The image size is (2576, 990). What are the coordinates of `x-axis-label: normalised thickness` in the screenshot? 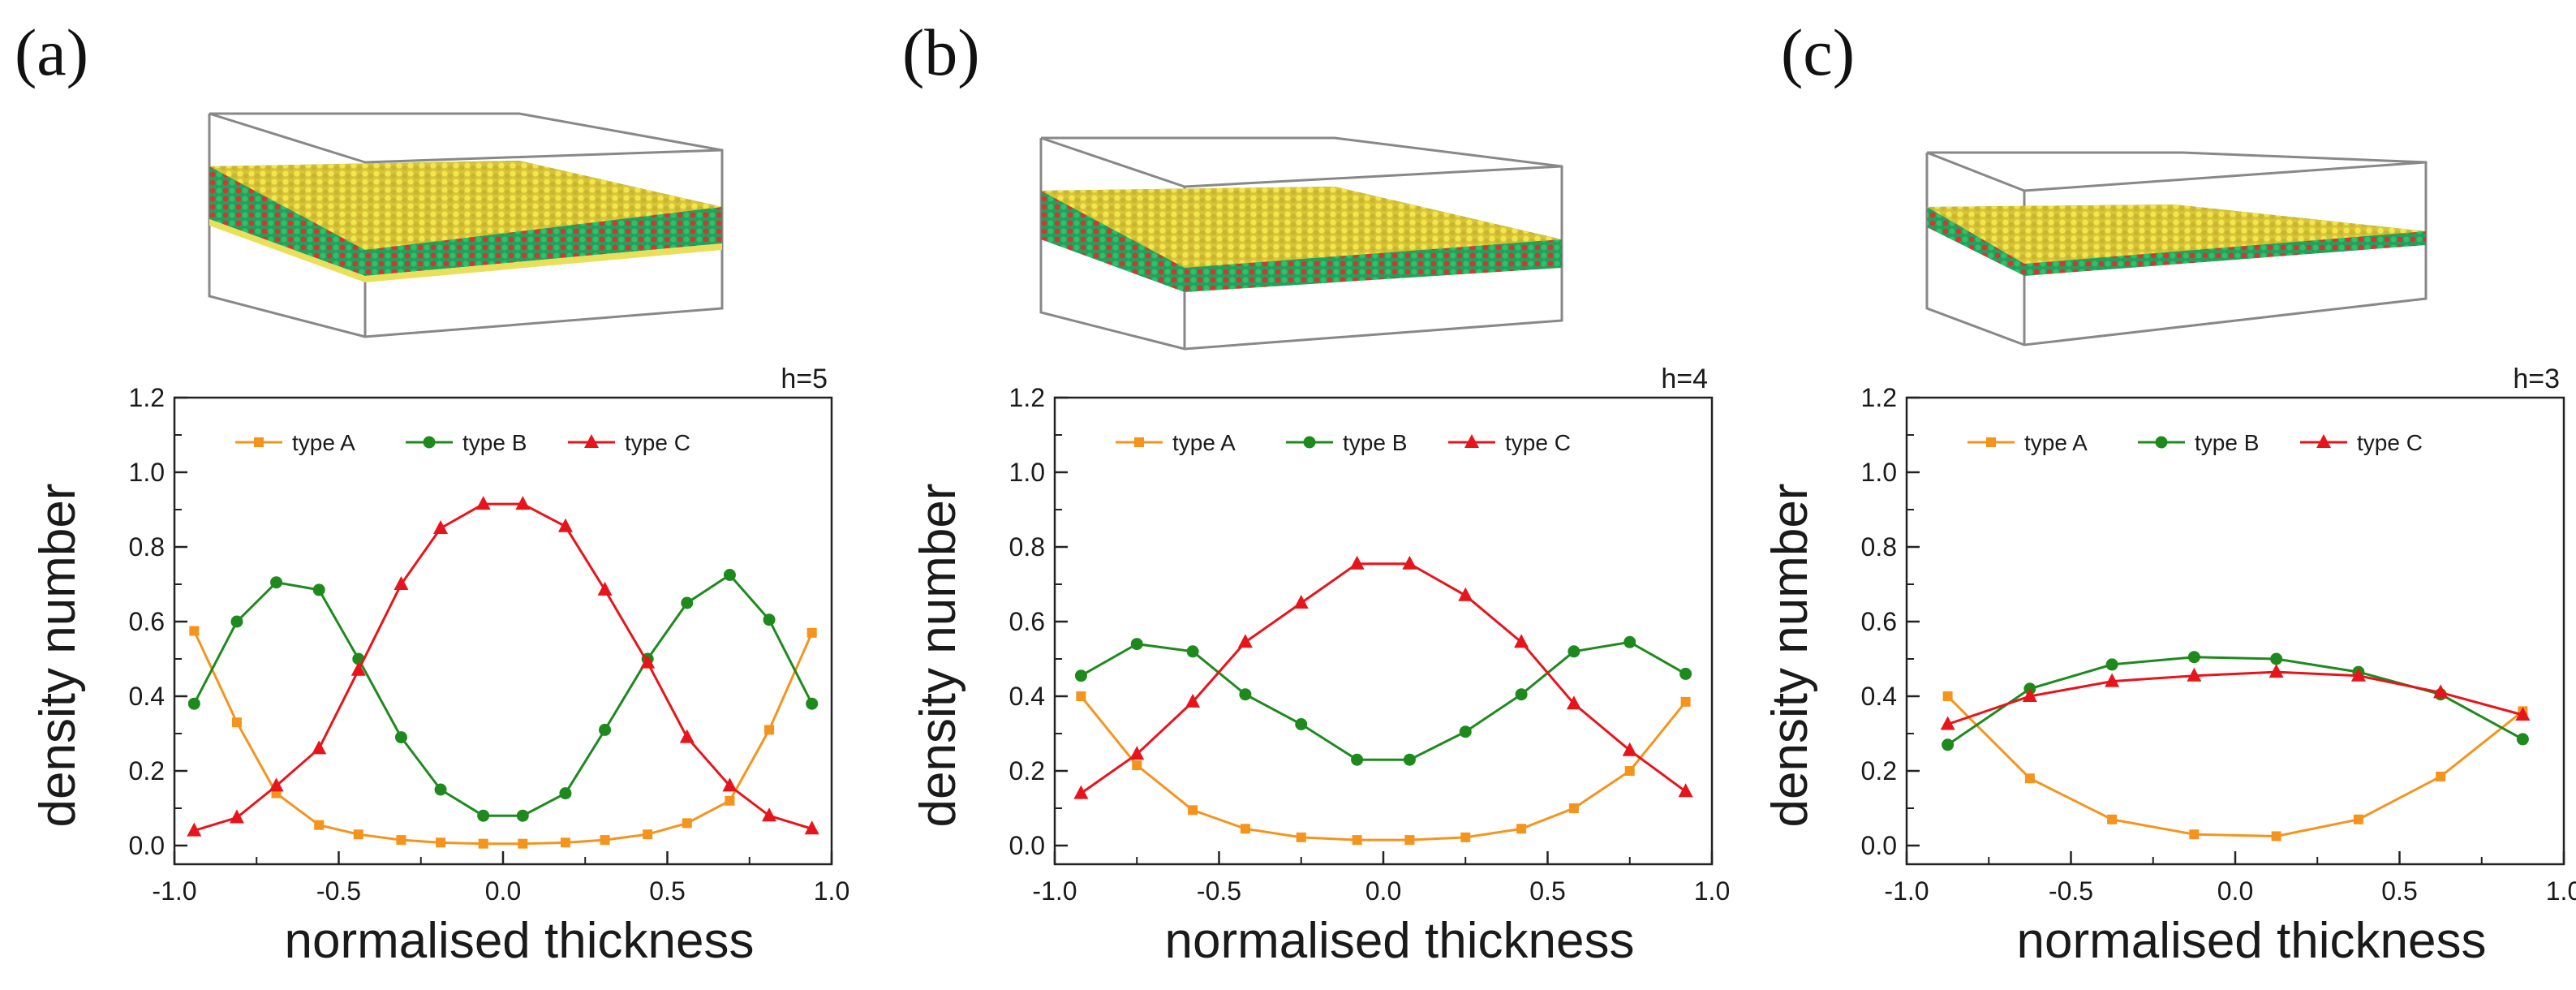 It's located at (520, 941).